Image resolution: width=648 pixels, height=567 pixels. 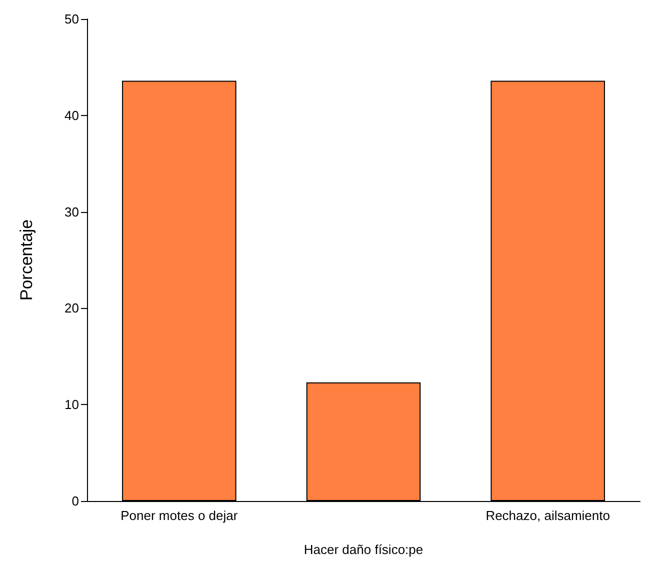 I want to click on y-tick-label: 50, so click(x=71, y=19).